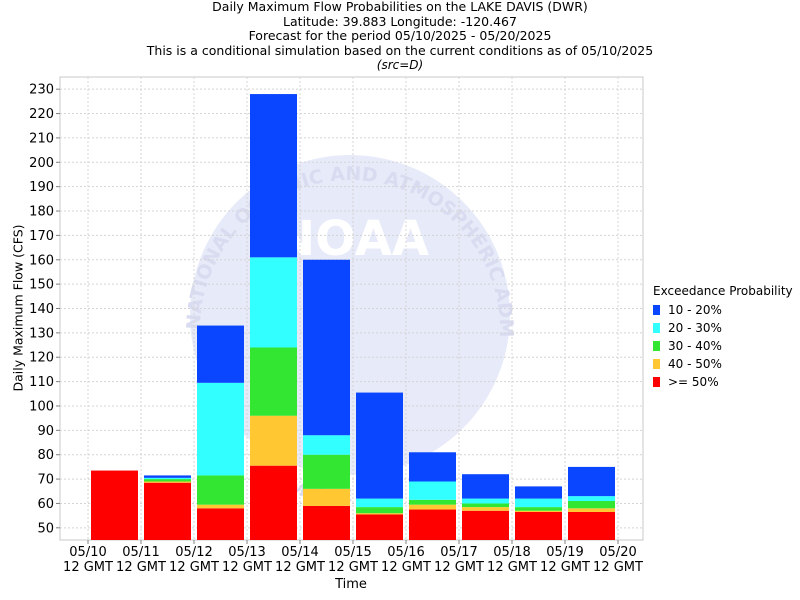 This screenshot has width=800, height=600. What do you see at coordinates (352, 552) in the screenshot?
I see `x-tick-label-date: 05/15` at bounding box center [352, 552].